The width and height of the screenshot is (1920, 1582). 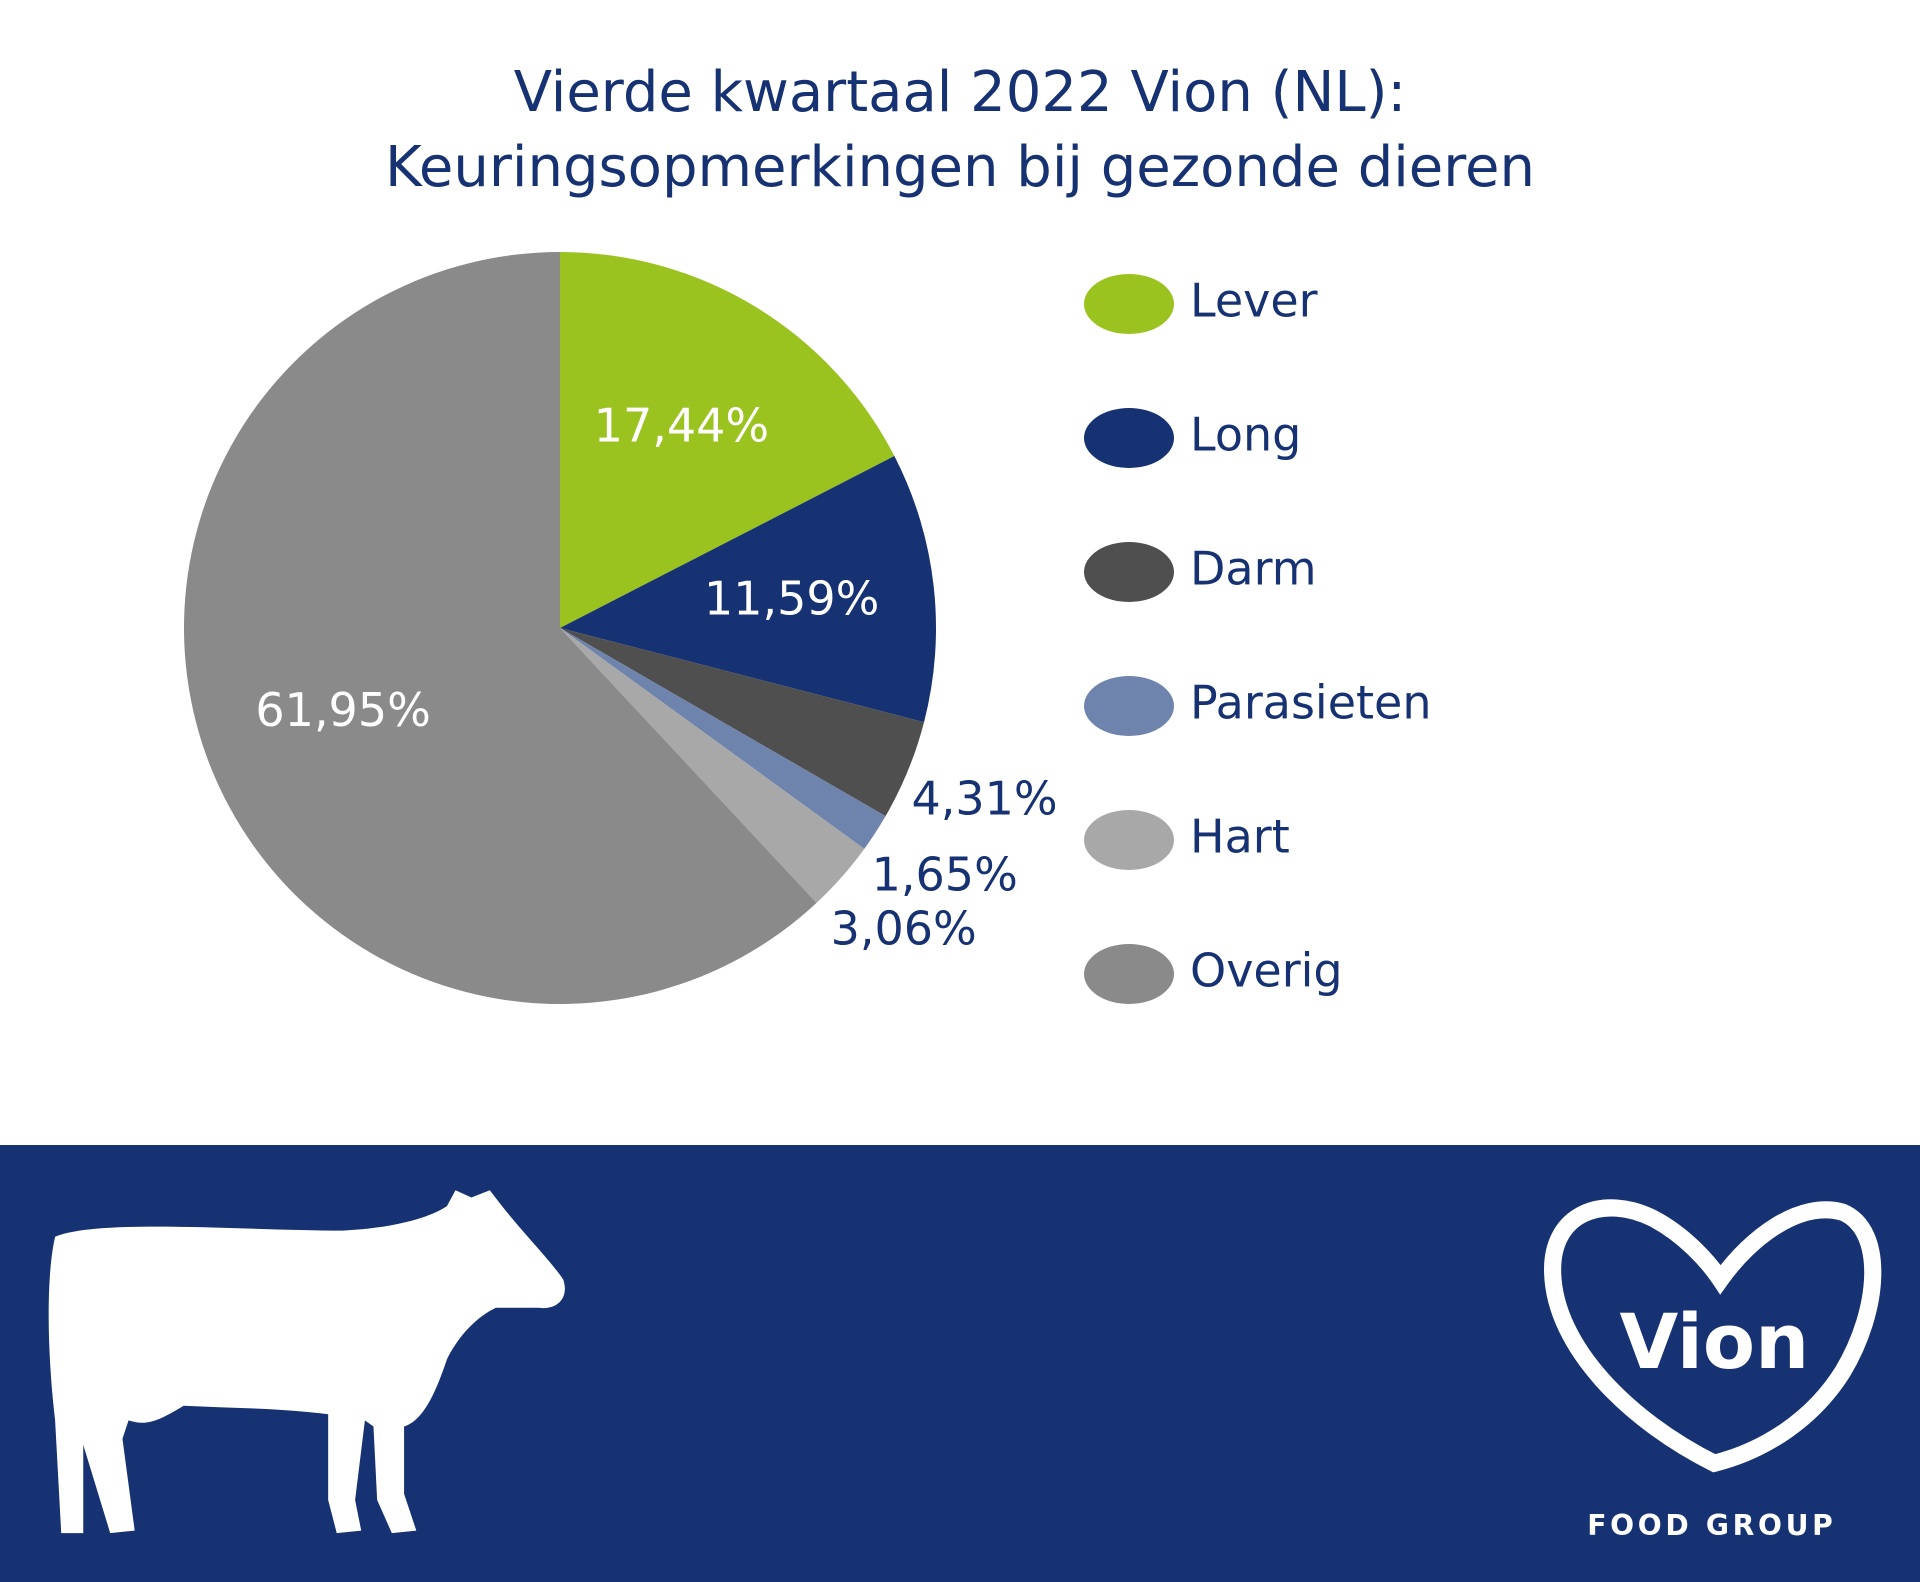 I want to click on data-label: 17,44%, so click(x=681, y=426).